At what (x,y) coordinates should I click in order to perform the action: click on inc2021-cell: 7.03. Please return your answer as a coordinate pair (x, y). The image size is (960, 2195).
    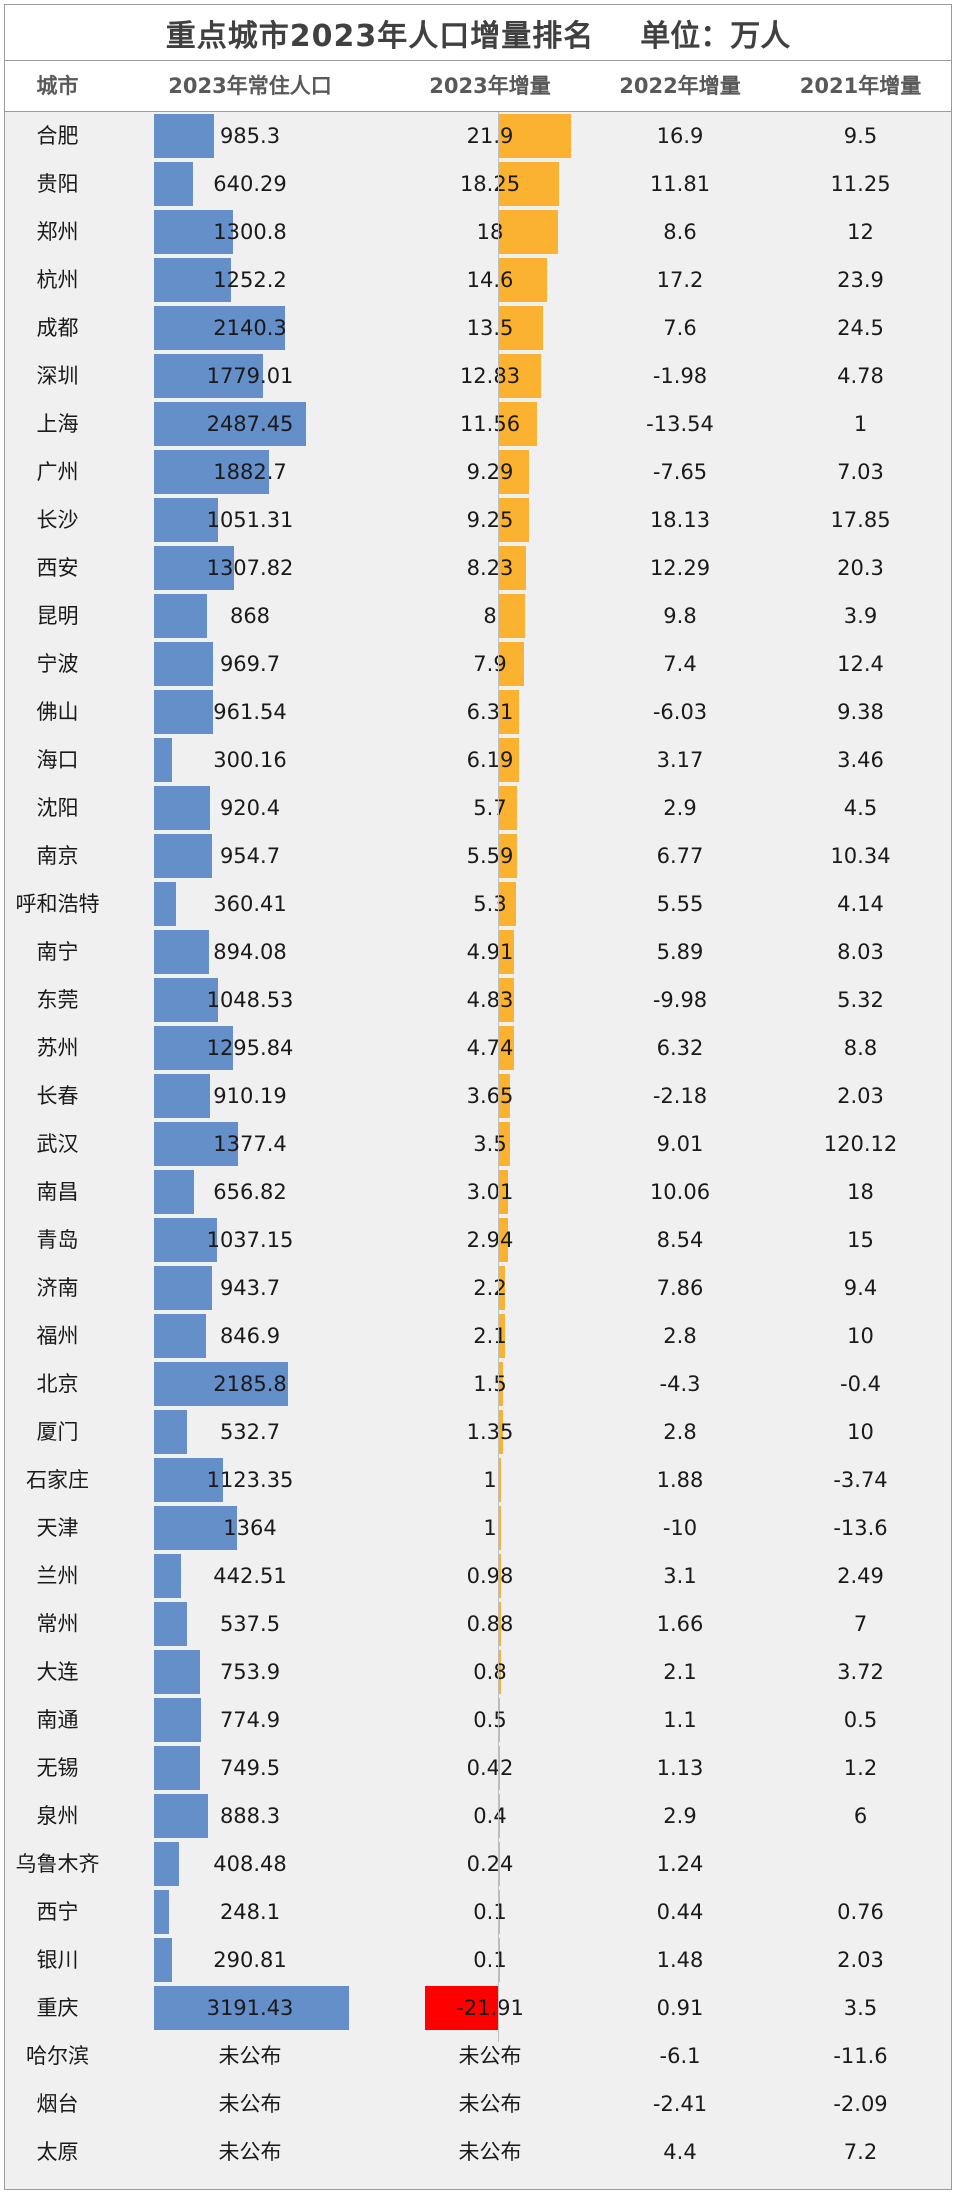
    Looking at the image, I should click on (860, 472).